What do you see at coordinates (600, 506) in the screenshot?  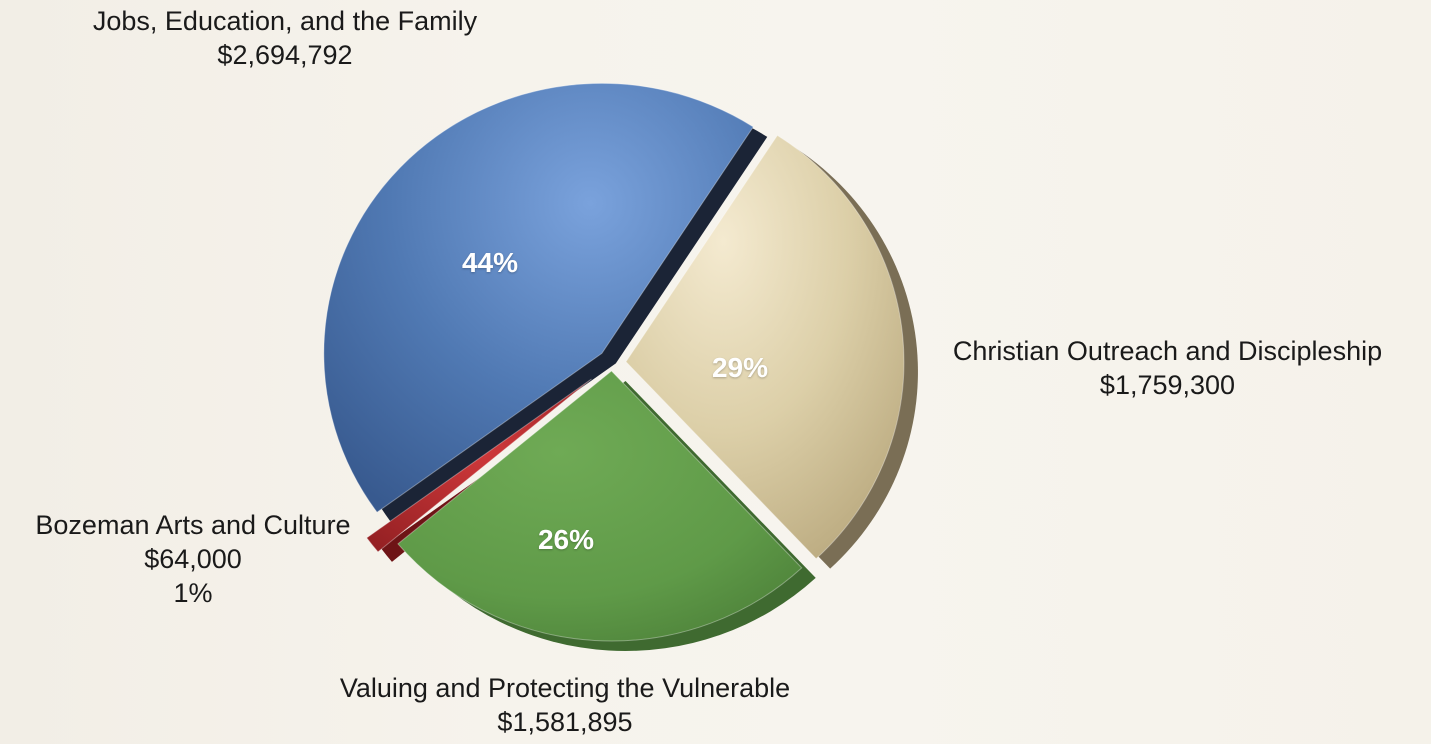 I see `pie-slice-vulnerable` at bounding box center [600, 506].